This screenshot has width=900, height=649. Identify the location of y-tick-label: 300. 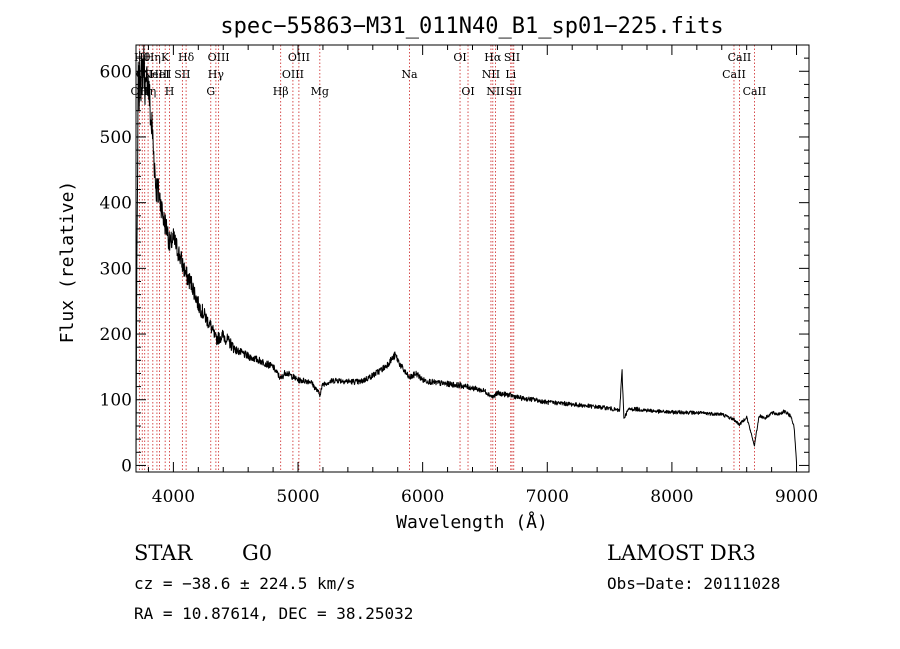
(116, 269).